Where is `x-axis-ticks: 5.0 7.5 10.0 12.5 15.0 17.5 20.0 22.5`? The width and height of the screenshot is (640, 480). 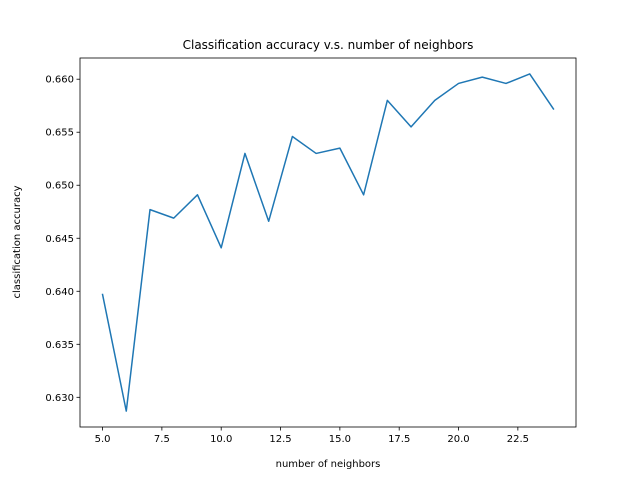 x-axis-ticks: 5.0 7.5 10.0 12.5 15.0 17.5 20.0 22.5 is located at coordinates (312, 436).